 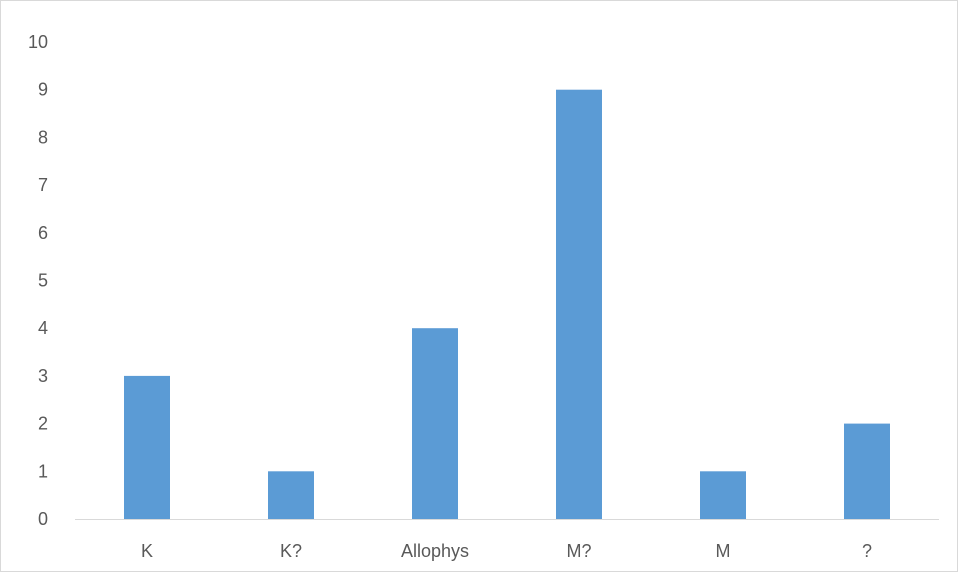 I want to click on x-tick-label: K, so click(x=147, y=551).